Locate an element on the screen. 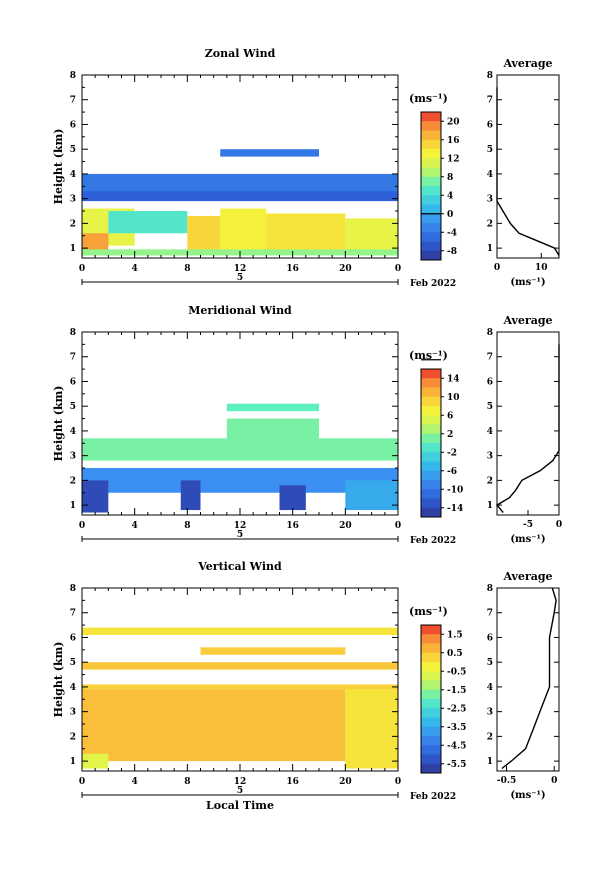 This screenshot has height=873, width=611. y-tick-label: 7 is located at coordinates (73, 614).